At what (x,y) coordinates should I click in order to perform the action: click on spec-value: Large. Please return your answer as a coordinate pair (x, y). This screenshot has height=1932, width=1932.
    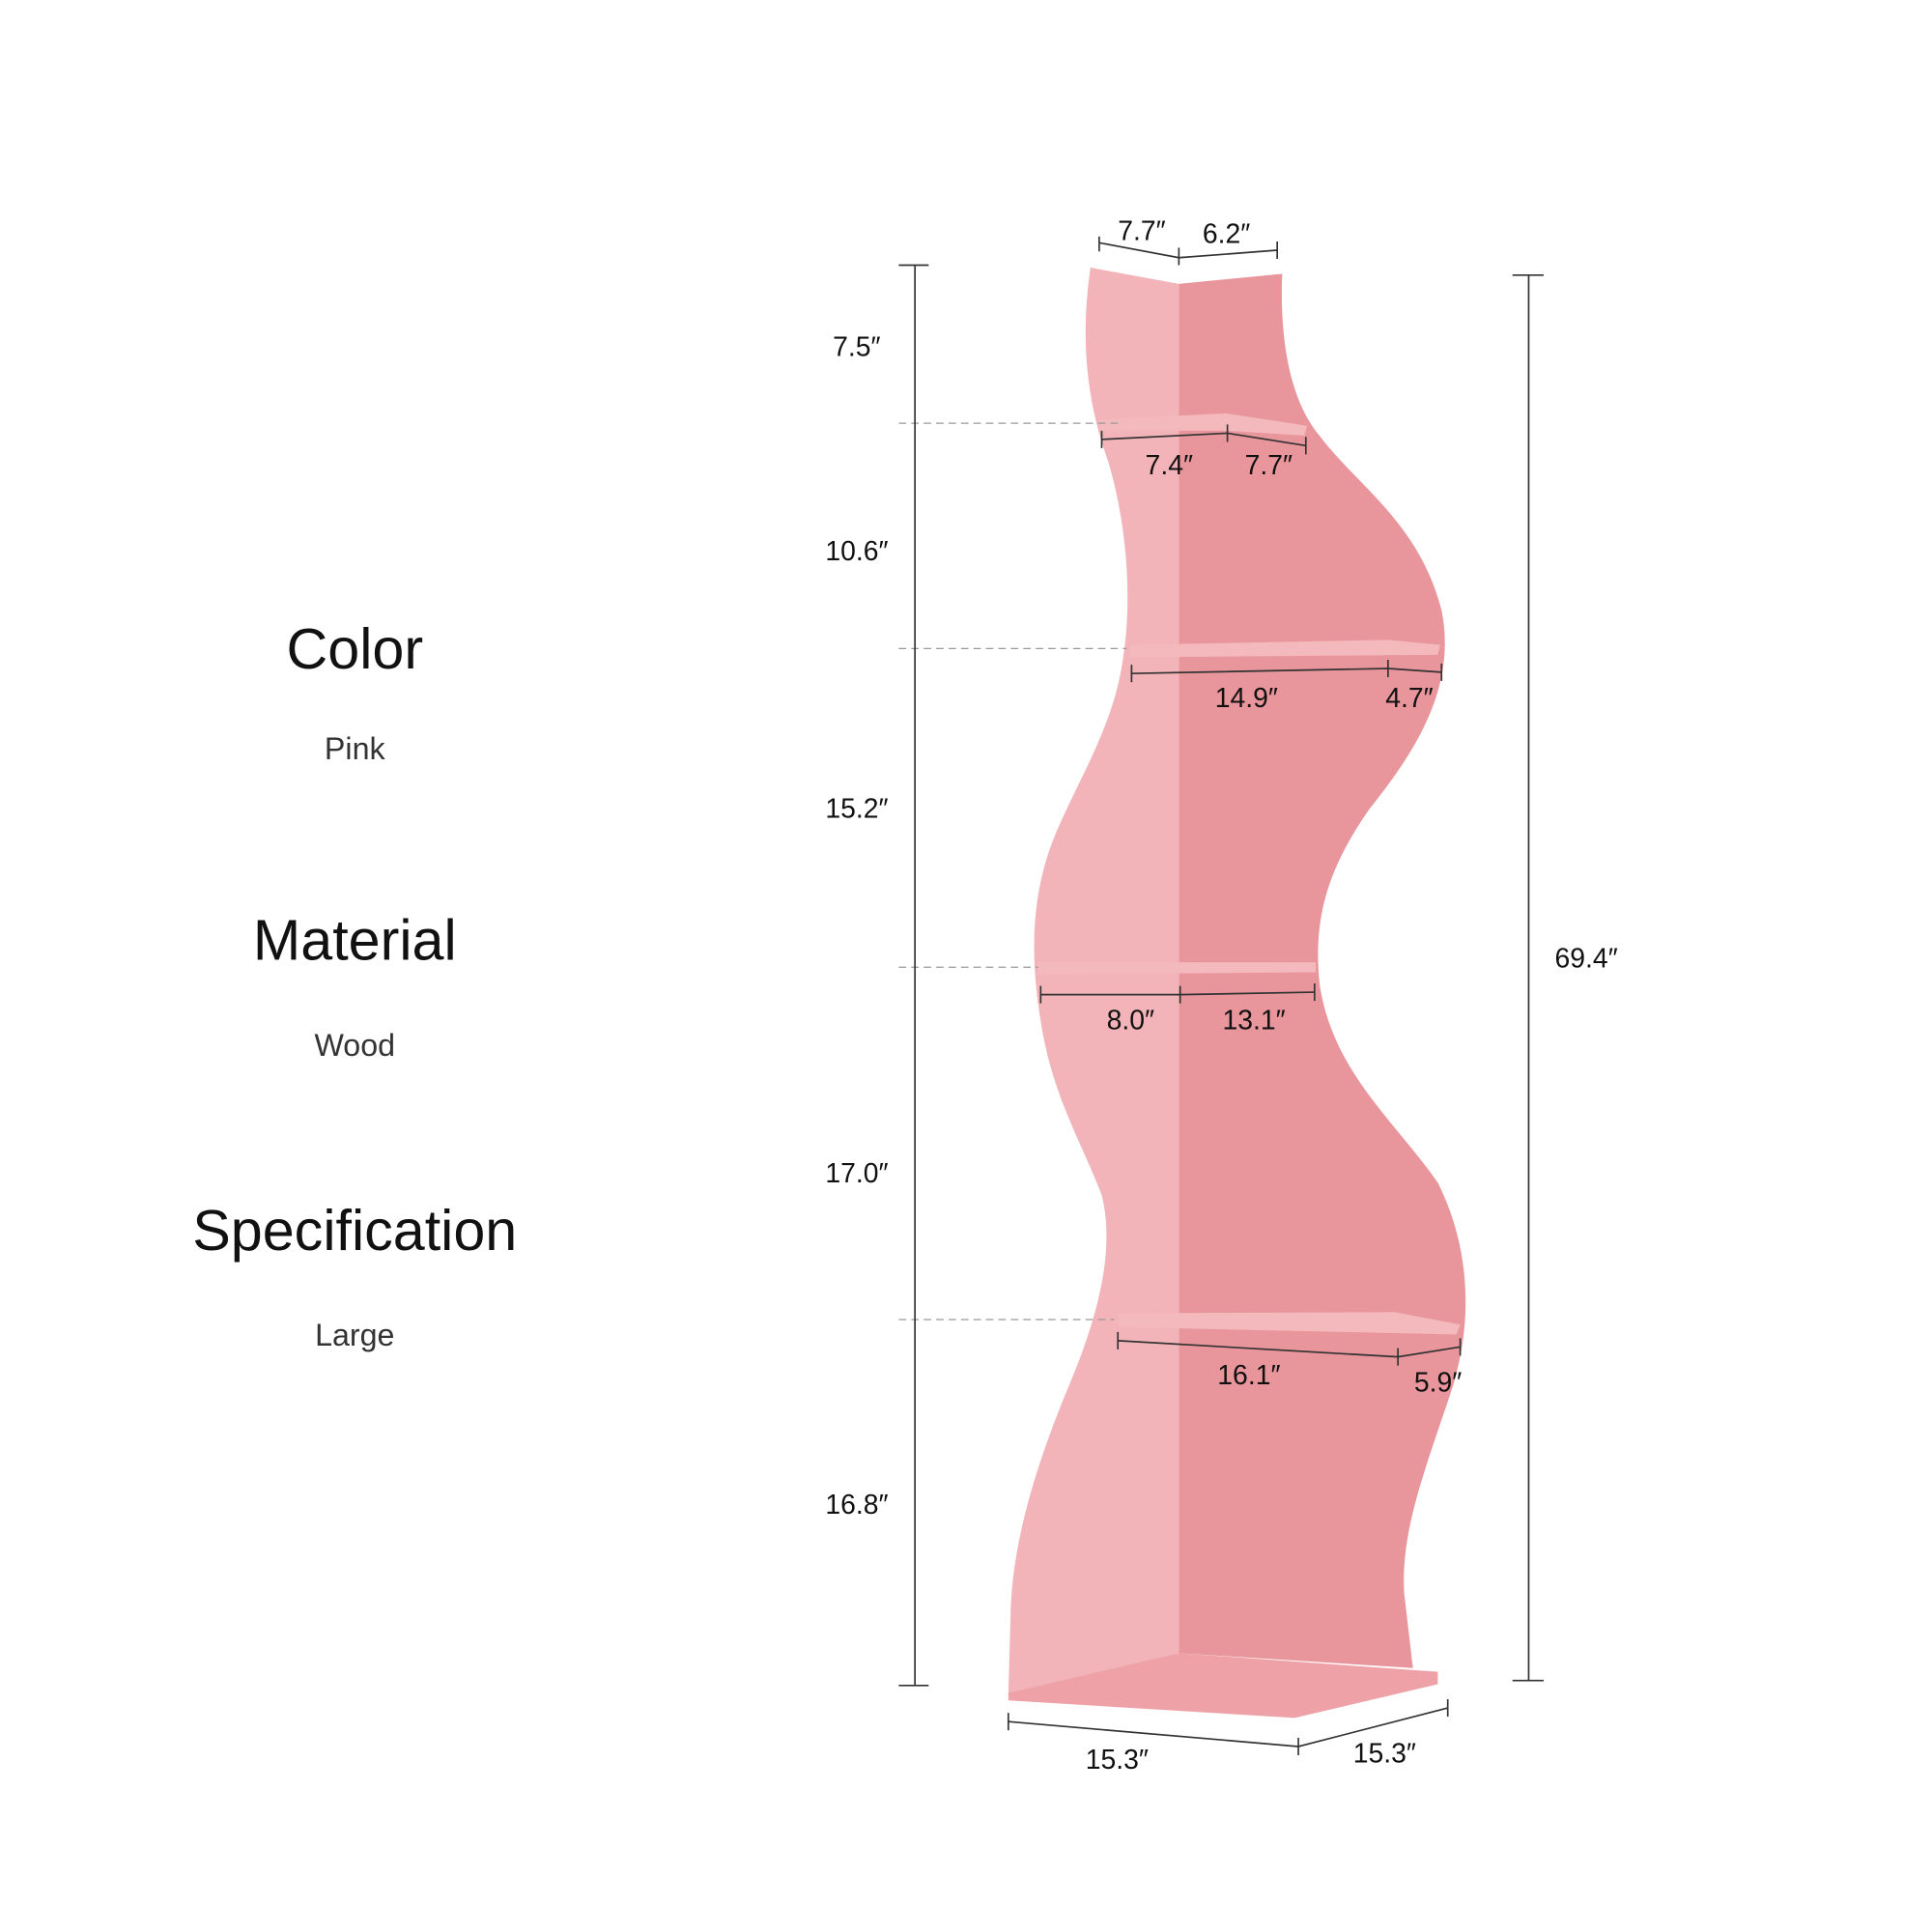
    Looking at the image, I should click on (354, 1335).